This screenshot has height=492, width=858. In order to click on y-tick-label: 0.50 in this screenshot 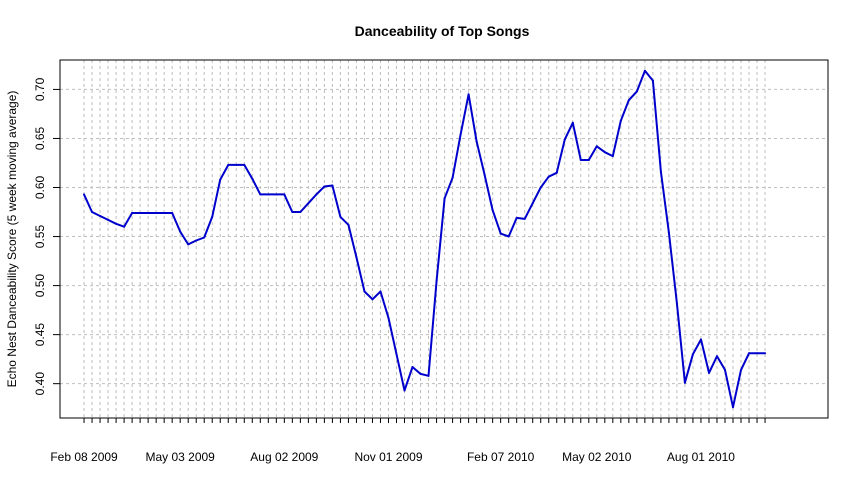, I will do `click(40, 286)`.